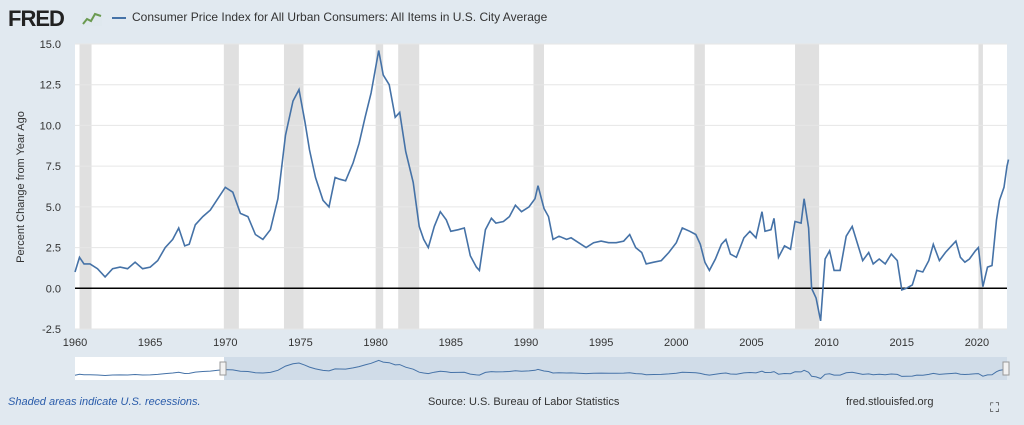  What do you see at coordinates (50, 187) in the screenshot?
I see `y-axis-ticks: -2.5 0.0 2.5 5.0 7.5 10.0 12.5 15.0` at bounding box center [50, 187].